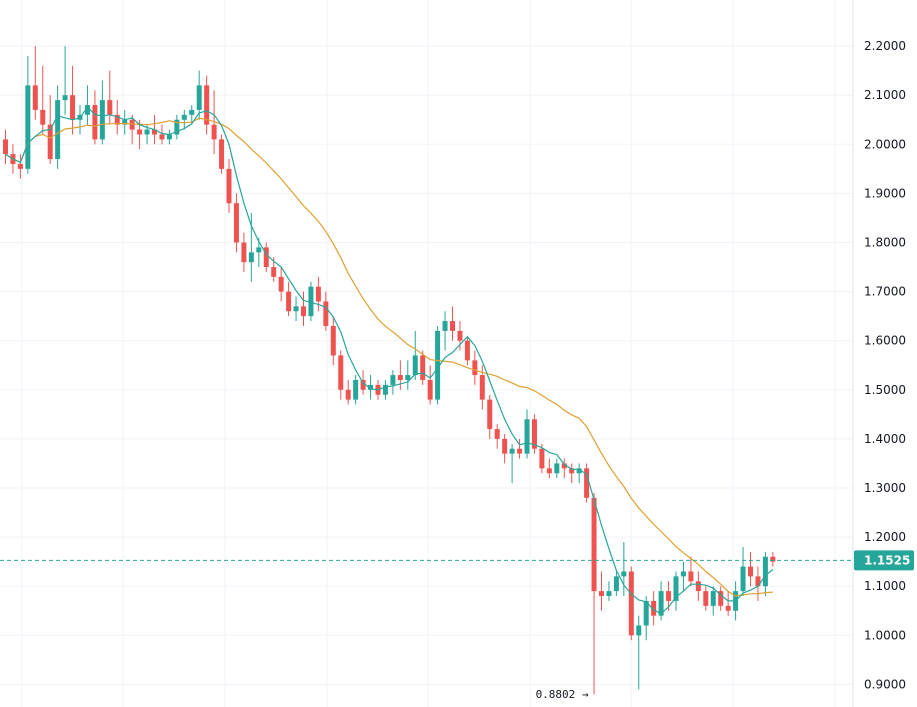  I want to click on price-tick-label: 1.6000, so click(885, 341).